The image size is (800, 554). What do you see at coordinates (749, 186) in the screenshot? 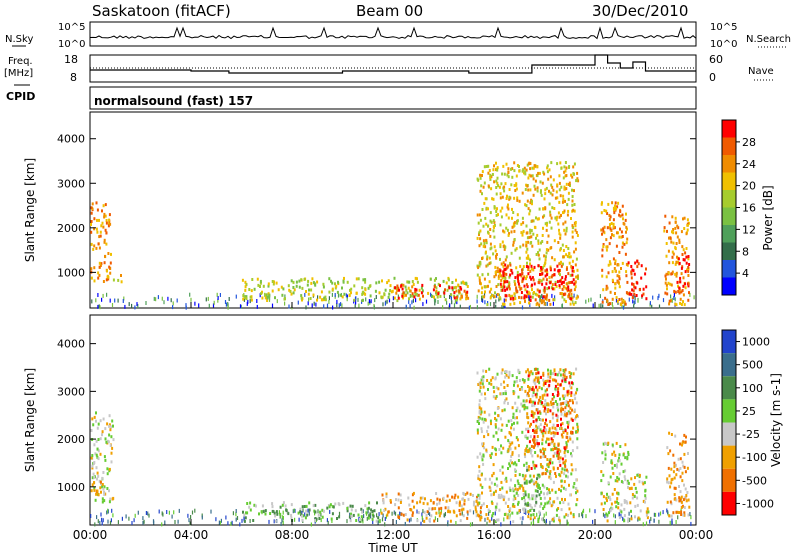
I see `colorbar-tick-label: 20` at bounding box center [749, 186].